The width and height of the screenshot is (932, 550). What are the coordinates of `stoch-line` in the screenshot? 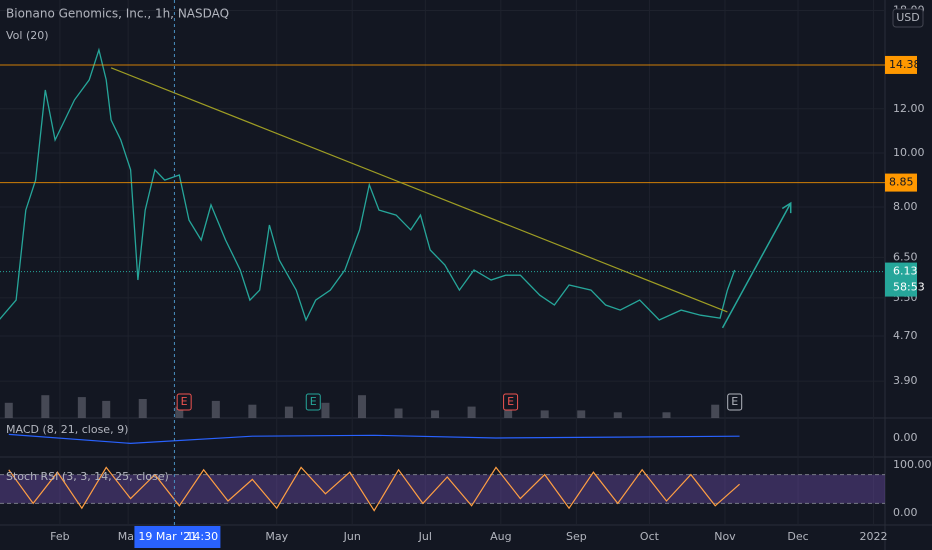 It's located at (374, 489).